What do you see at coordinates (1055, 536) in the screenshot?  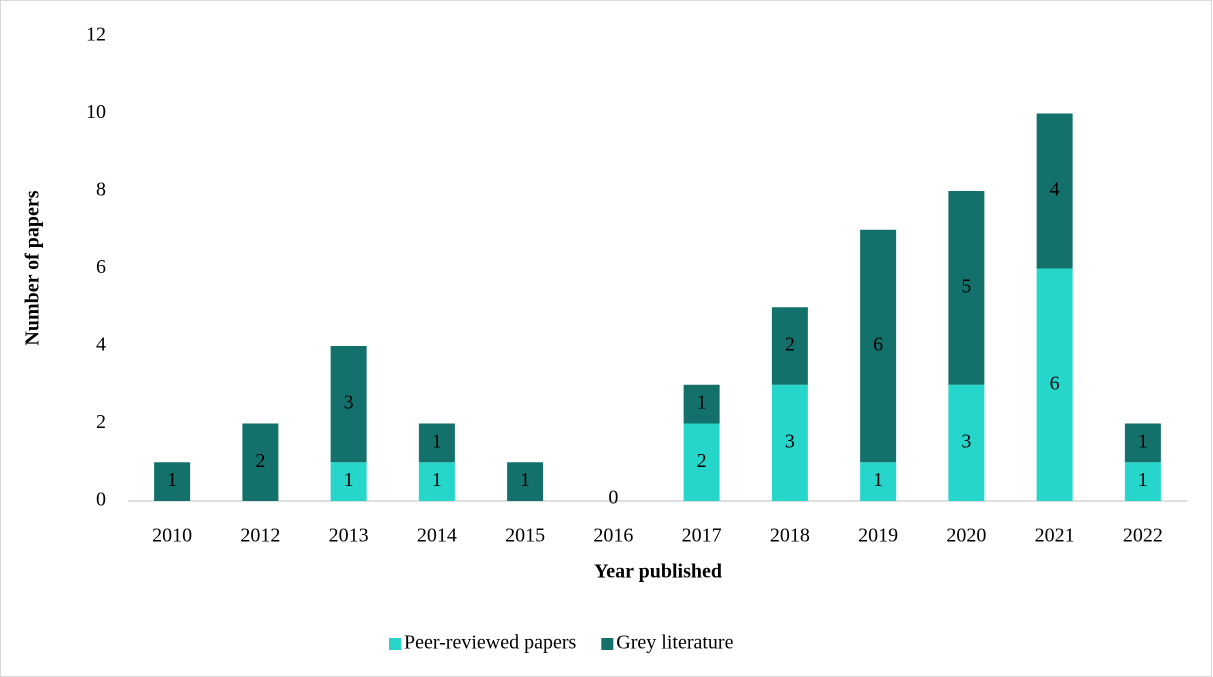 I see `x-tick-label: 2021` at bounding box center [1055, 536].